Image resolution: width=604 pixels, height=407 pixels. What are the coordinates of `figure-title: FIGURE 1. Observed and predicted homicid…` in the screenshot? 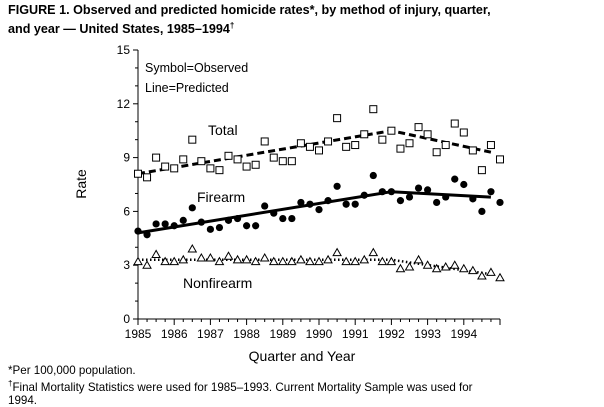 It's located at (303, 19).